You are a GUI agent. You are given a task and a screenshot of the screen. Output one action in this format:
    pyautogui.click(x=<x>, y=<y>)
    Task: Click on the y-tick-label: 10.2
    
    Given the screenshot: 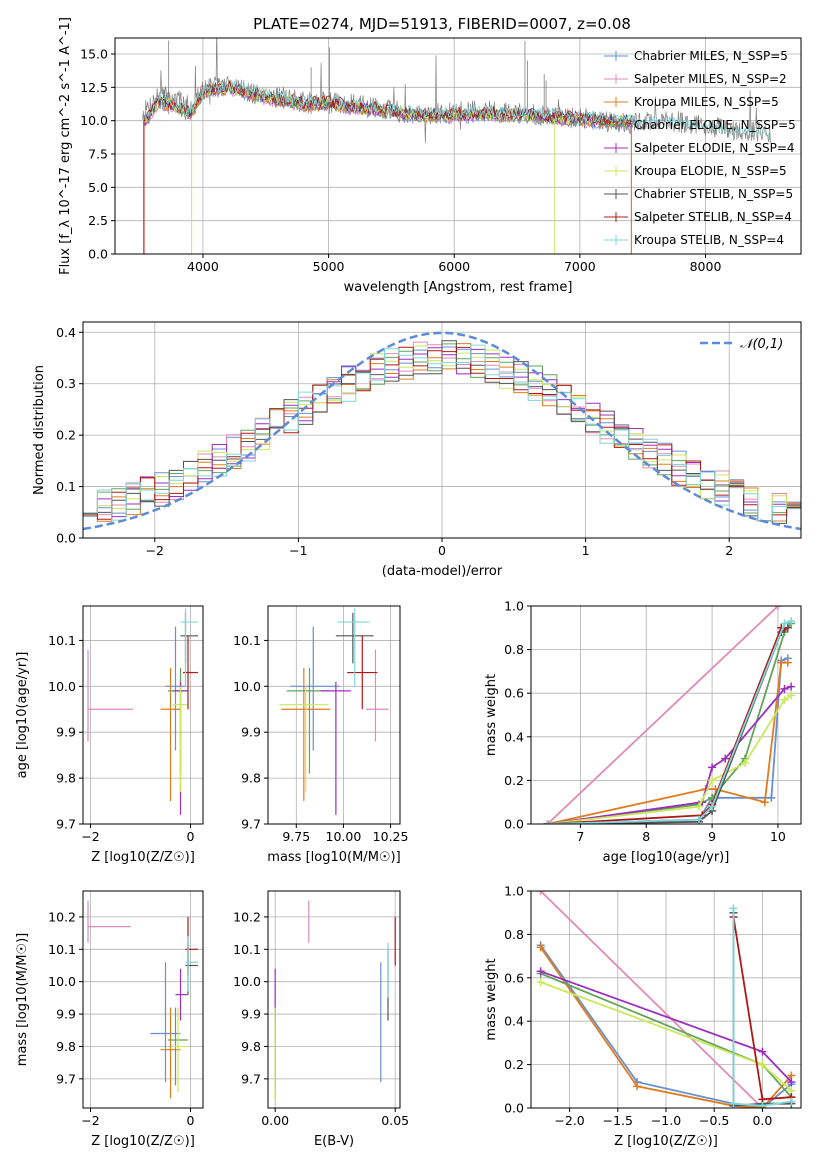 What is the action you would take?
    pyautogui.click(x=62, y=916)
    